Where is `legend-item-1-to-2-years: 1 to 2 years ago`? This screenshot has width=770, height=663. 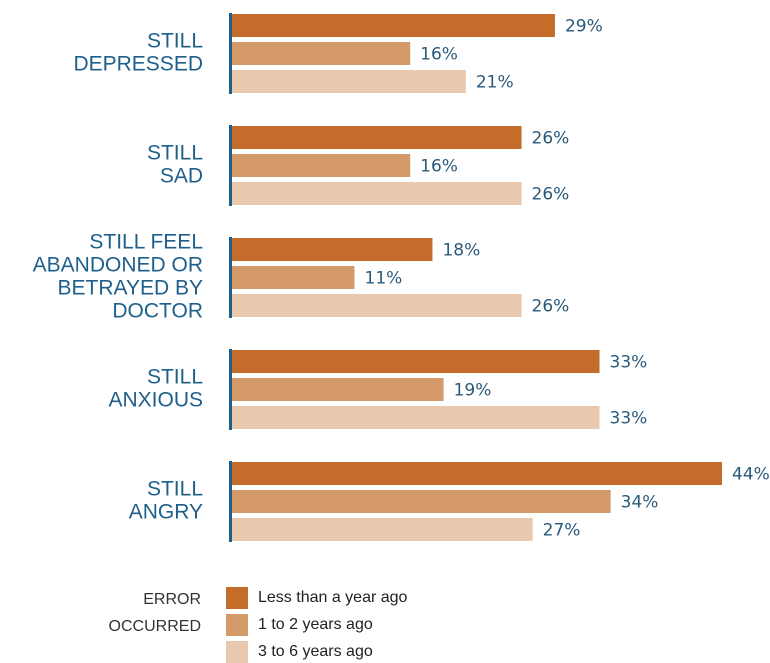 legend-item-1-to-2-years: 1 to 2 years ago is located at coordinates (299, 625).